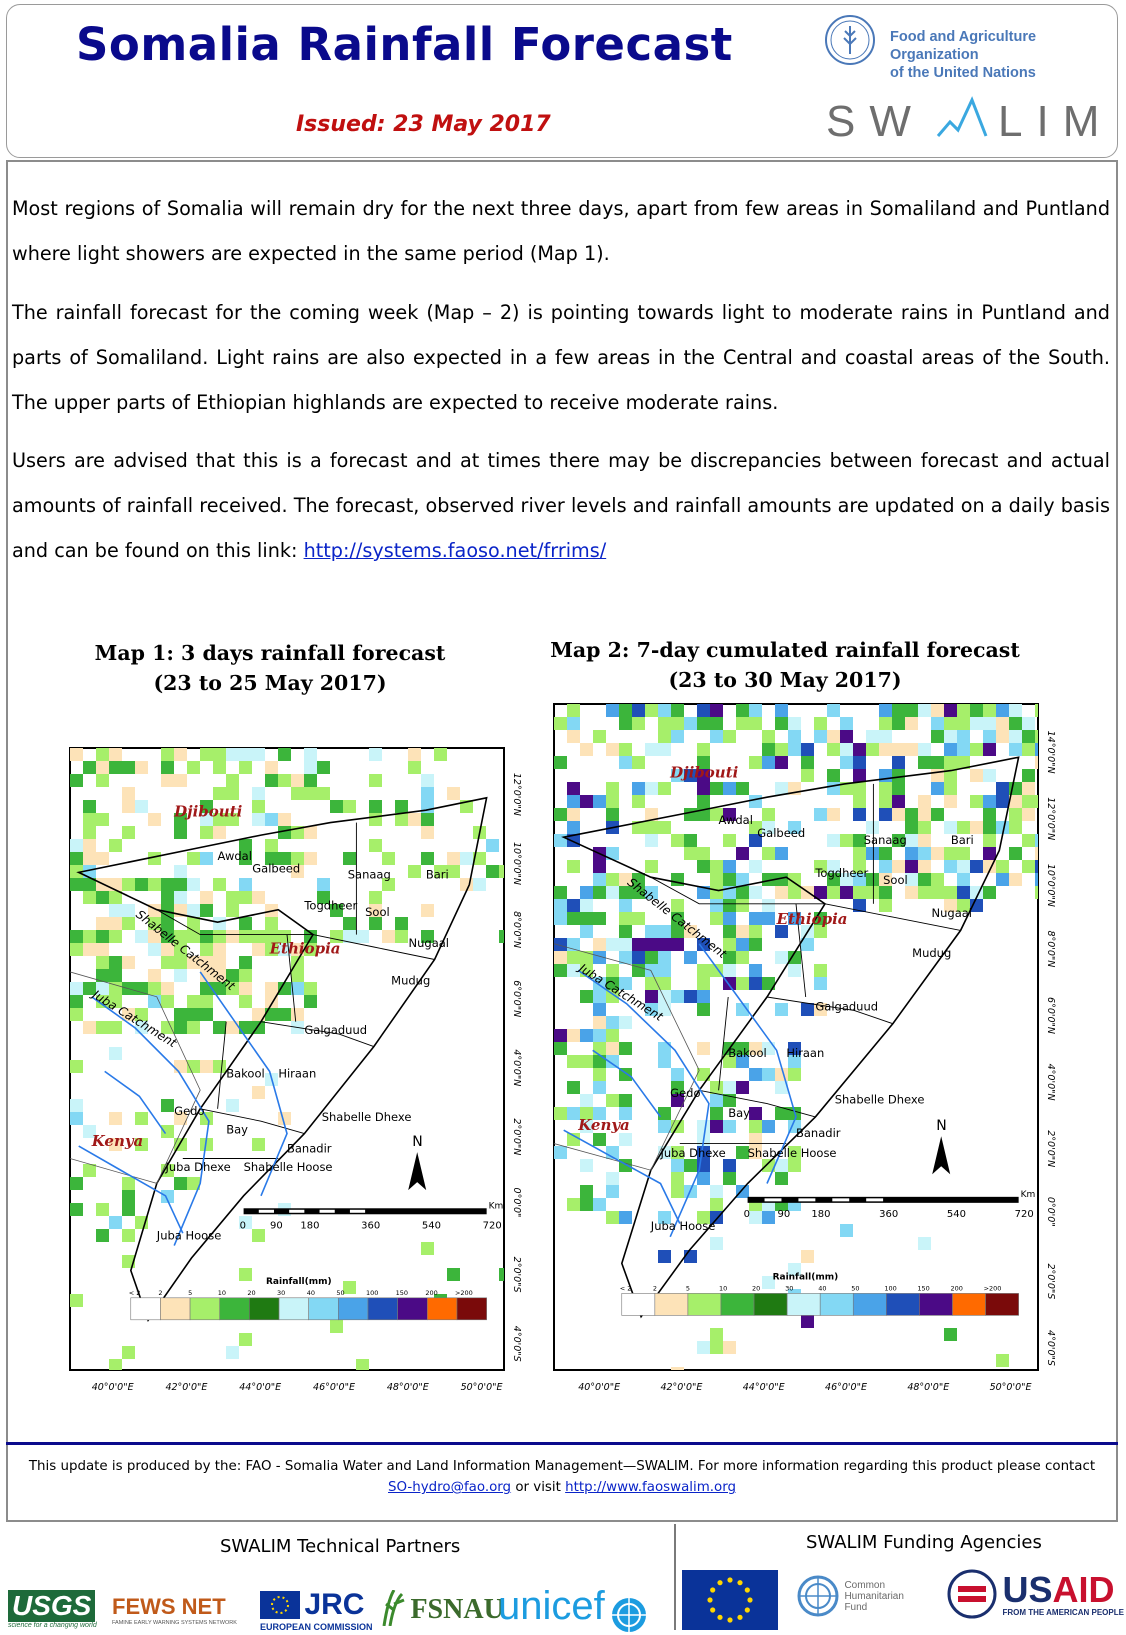 This screenshot has height=1635, width=1126. What do you see at coordinates (1024, 1214) in the screenshot?
I see `scale-tick-label: 720` at bounding box center [1024, 1214].